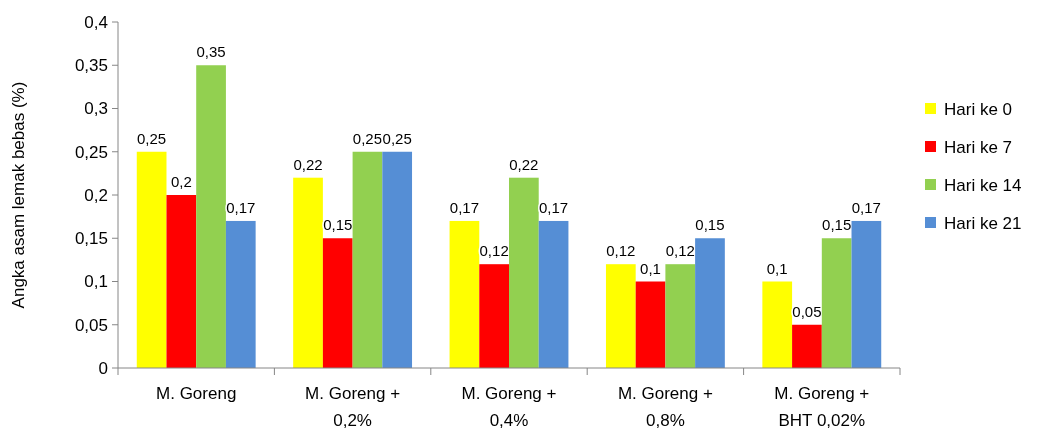 This screenshot has height=443, width=1059. What do you see at coordinates (96, 22) in the screenshot?
I see `y-tick-label: 0,4` at bounding box center [96, 22].